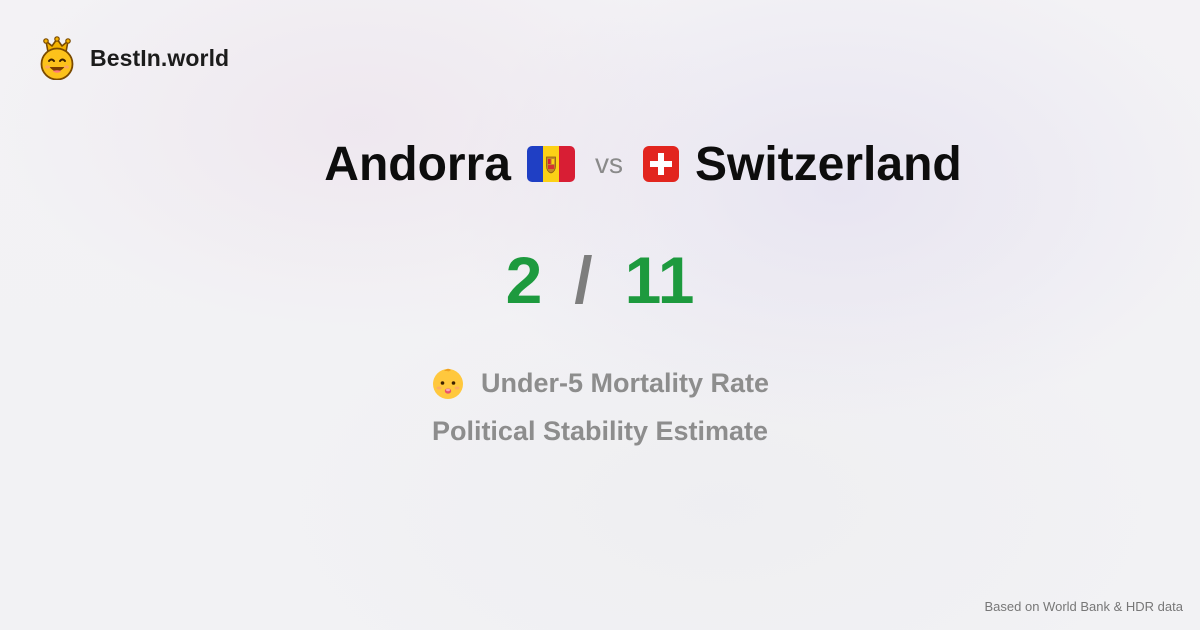 The width and height of the screenshot is (1200, 630). I want to click on metric-secondary: Political Stability Estimate, so click(600, 431).